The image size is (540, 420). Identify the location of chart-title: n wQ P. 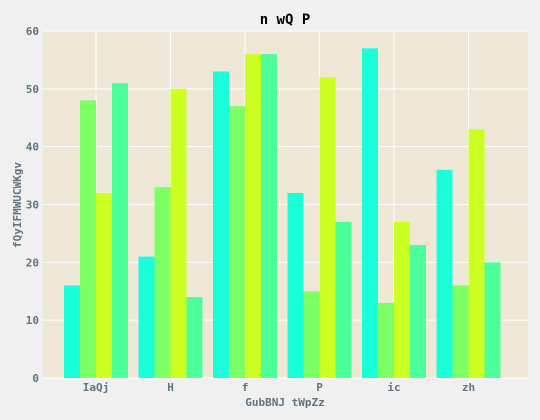
(285, 20).